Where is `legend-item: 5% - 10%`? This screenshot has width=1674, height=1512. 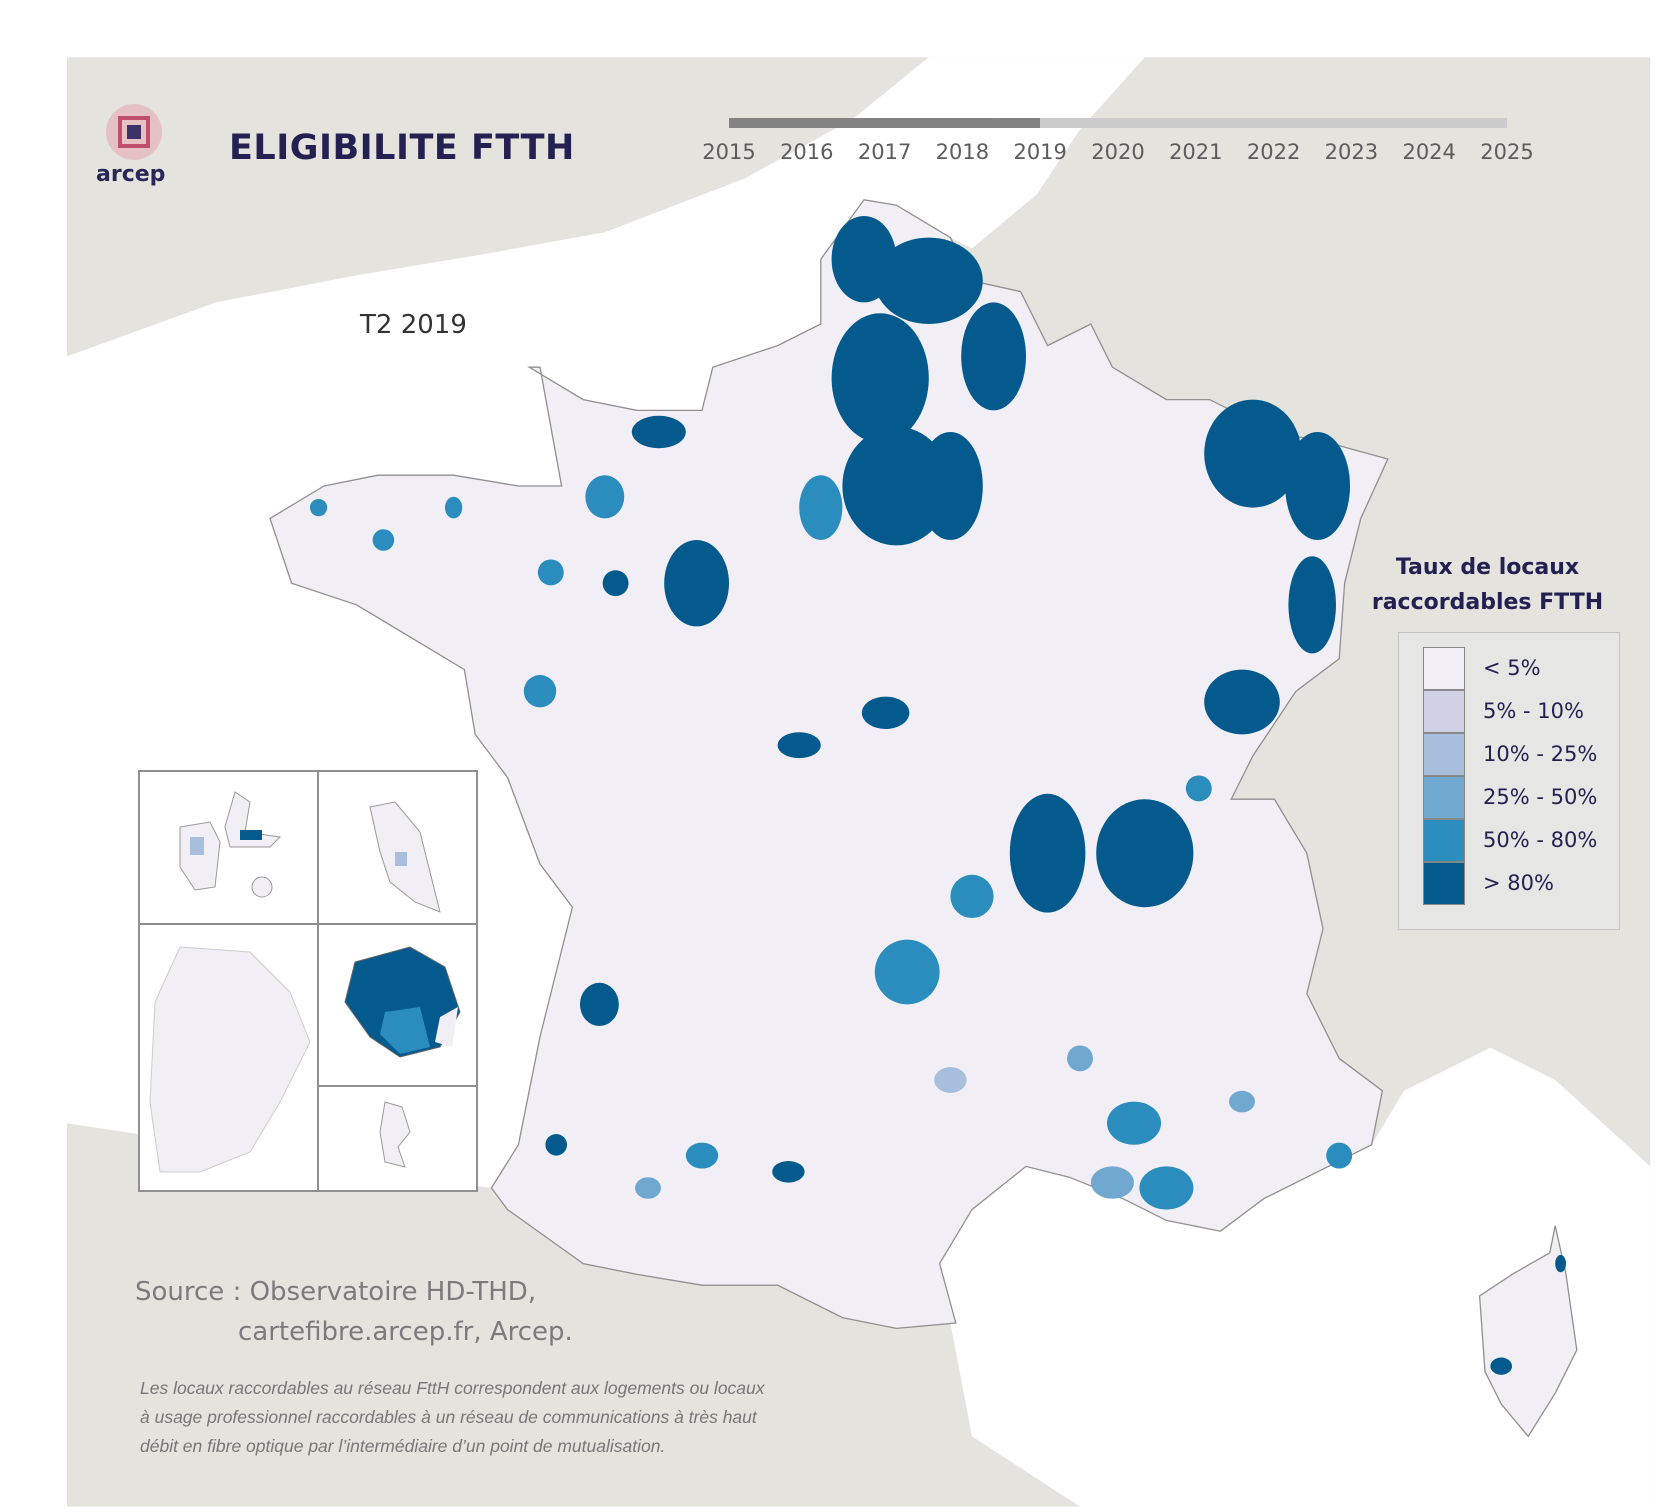 legend-item: 5% - 10% is located at coordinates (1518, 711).